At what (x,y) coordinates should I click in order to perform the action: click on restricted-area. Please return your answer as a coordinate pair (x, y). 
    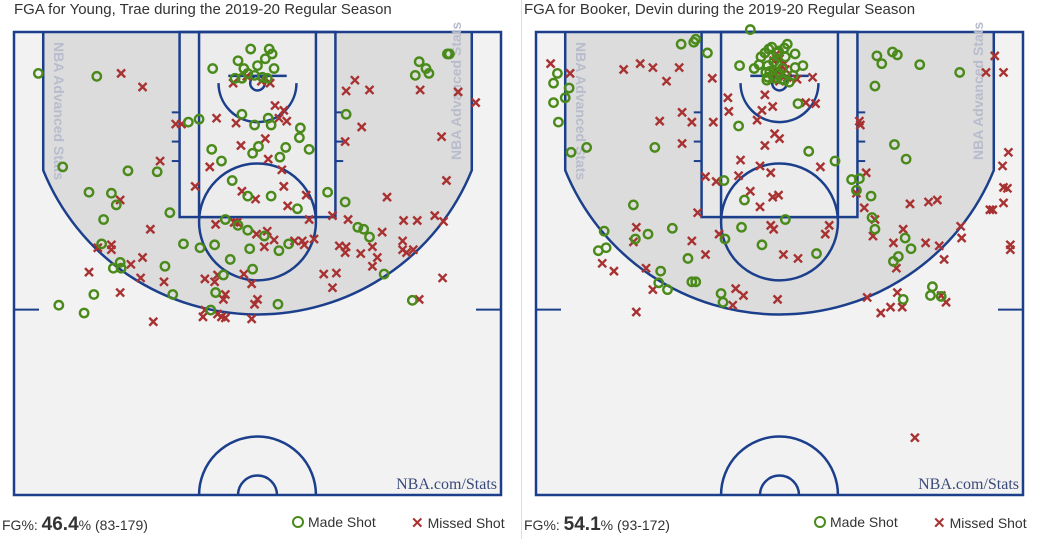
    Looking at the image, I should click on (779, 103).